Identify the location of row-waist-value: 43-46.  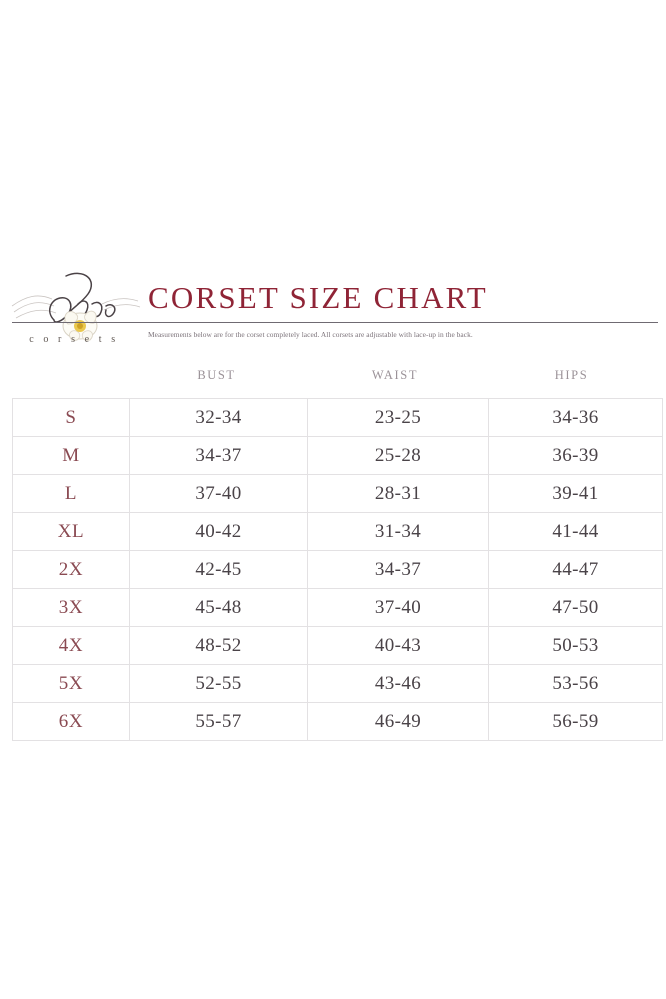
(398, 683).